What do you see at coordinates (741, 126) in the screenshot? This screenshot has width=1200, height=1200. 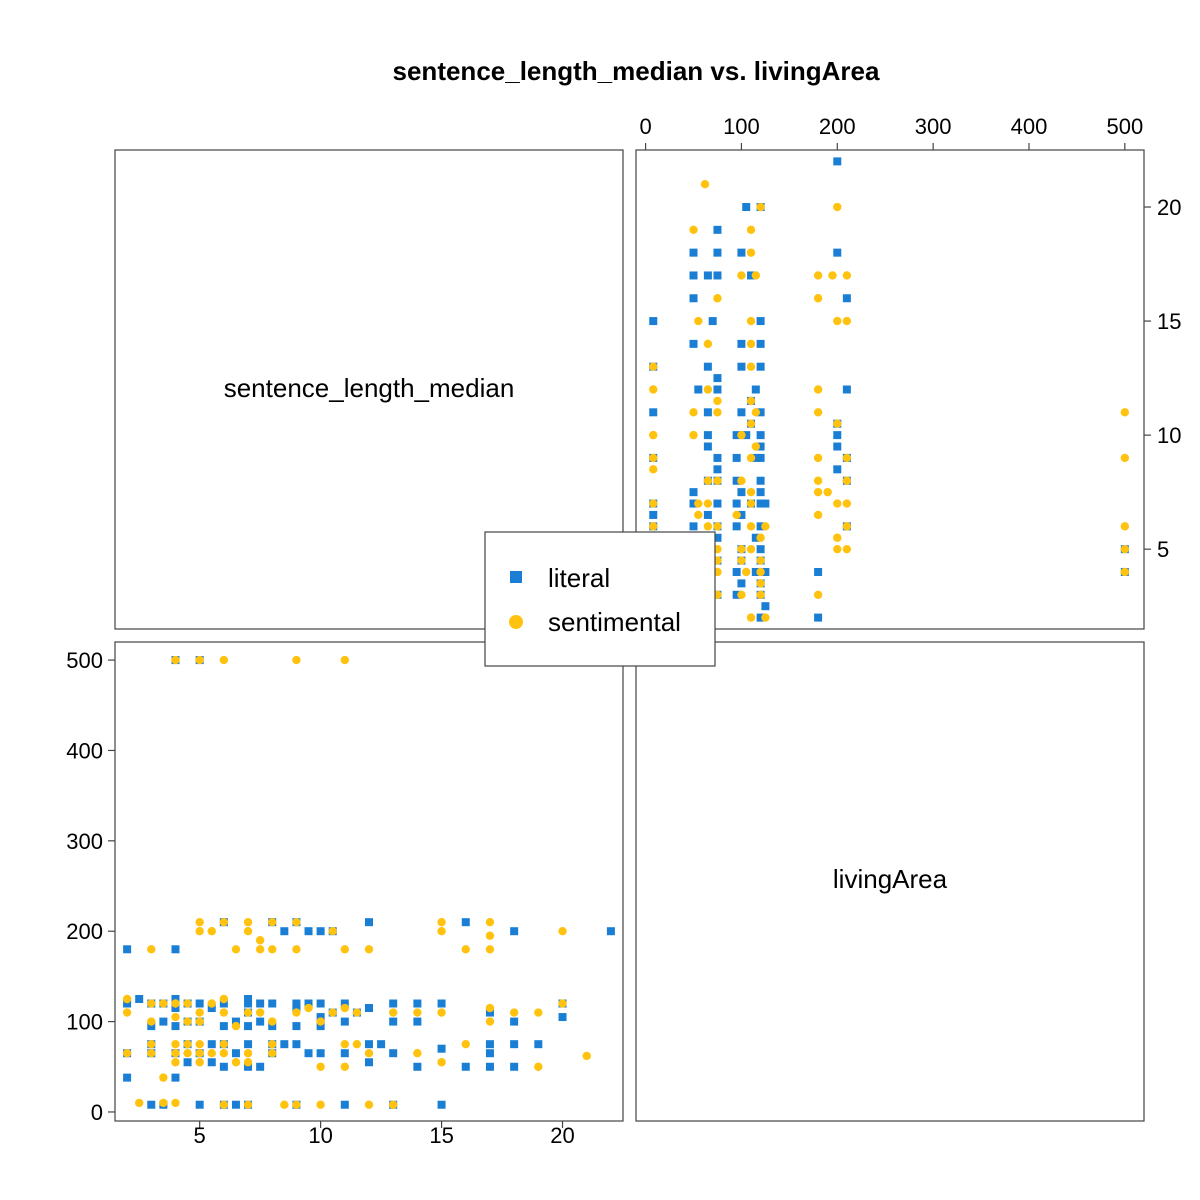 I see `top-tick-label-living-area: 100` at bounding box center [741, 126].